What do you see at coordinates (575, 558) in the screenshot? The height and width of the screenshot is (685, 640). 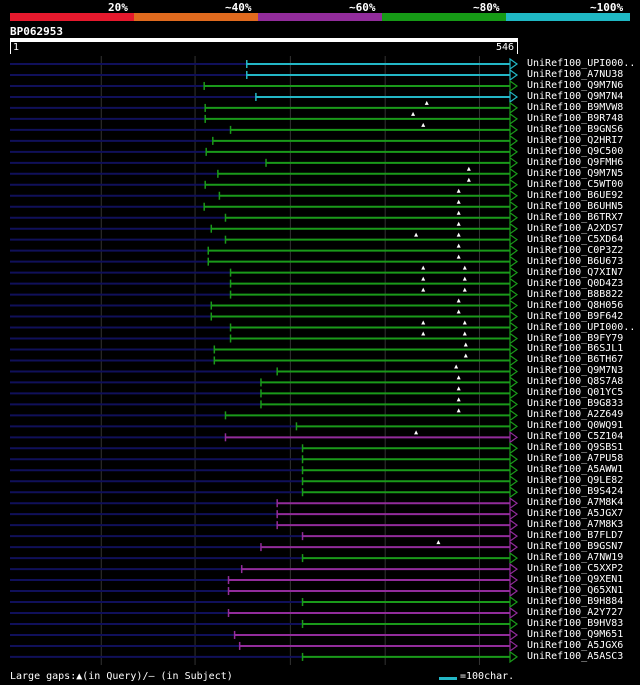 I see `hit-label: UniRef100_A7NW19` at bounding box center [575, 558].